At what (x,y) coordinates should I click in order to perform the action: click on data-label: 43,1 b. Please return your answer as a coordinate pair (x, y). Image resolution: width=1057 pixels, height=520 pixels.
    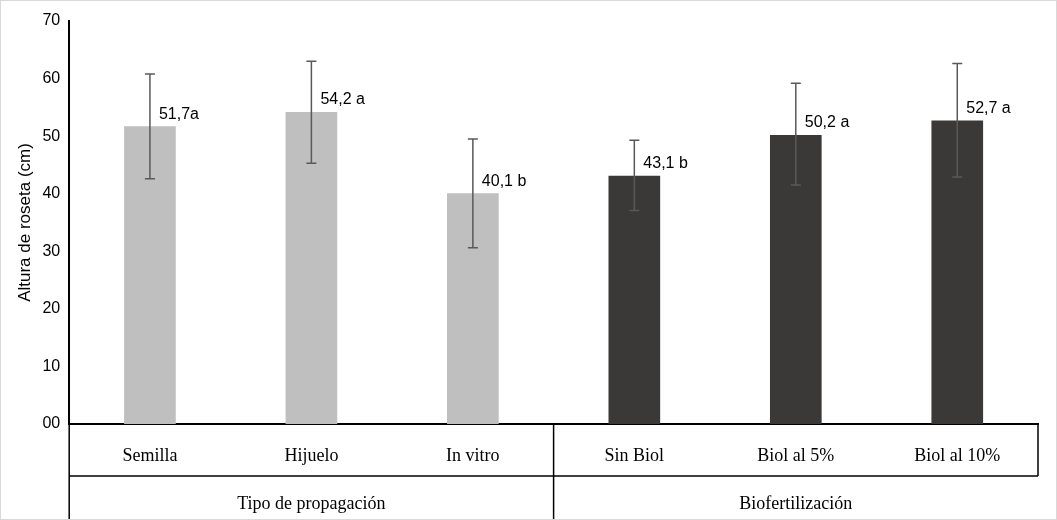
    Looking at the image, I should click on (665, 163).